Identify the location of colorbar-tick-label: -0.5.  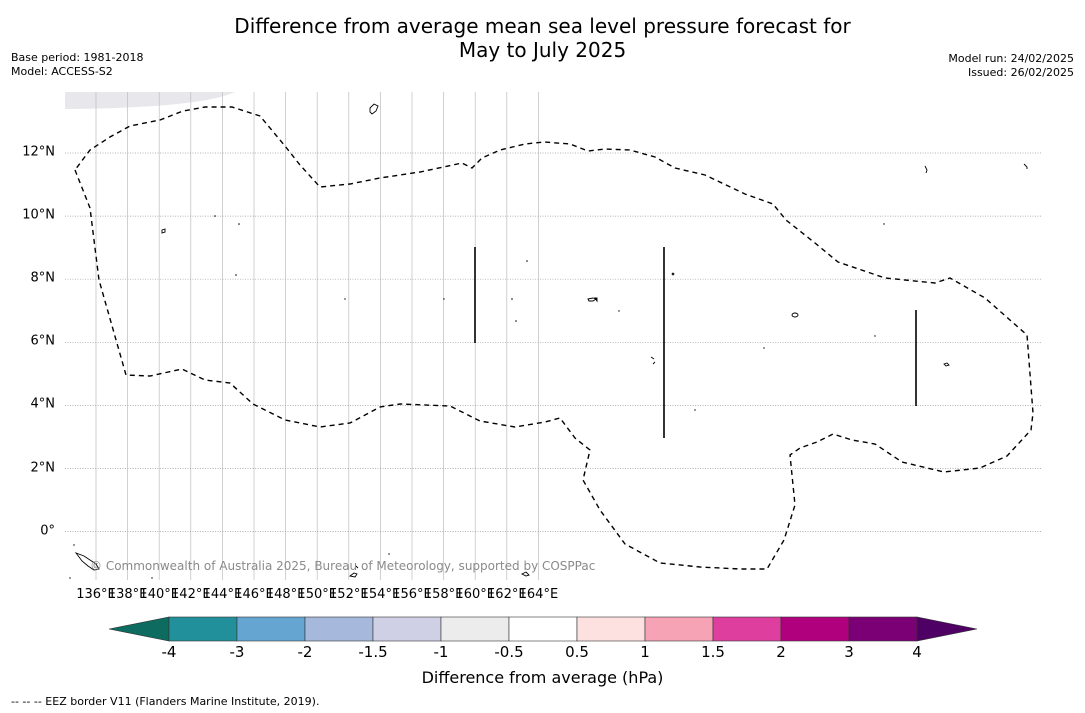
(509, 652).